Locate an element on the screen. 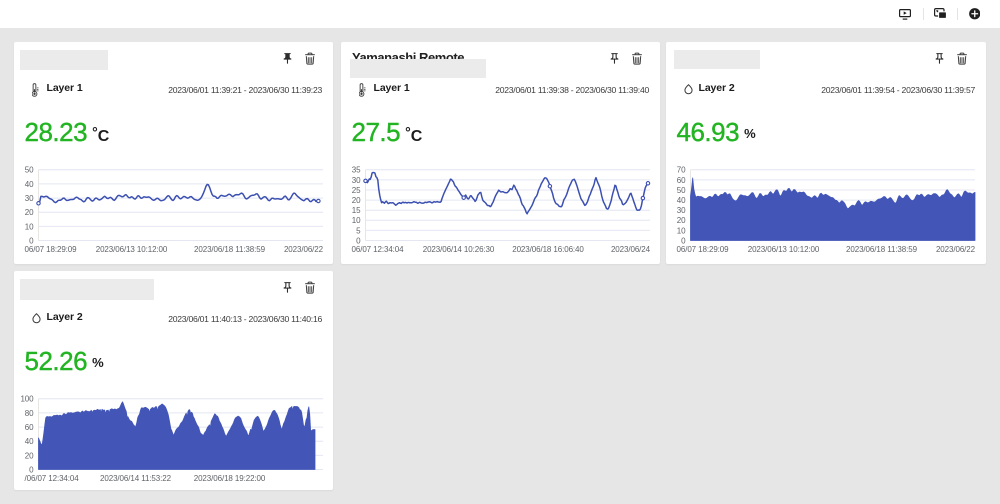 The image size is (1000, 504). svg-text: 5 is located at coordinates (358, 230).